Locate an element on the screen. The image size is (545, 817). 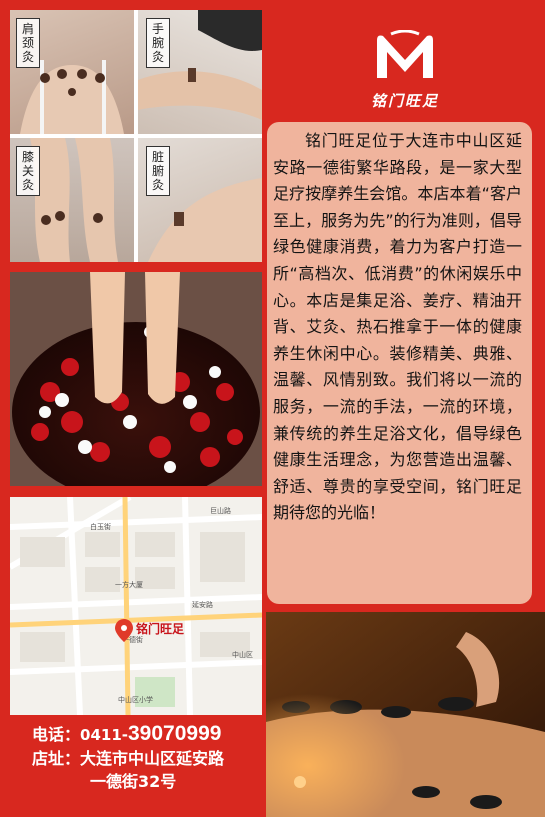
address-label: 店址： is located at coordinates (56, 758).